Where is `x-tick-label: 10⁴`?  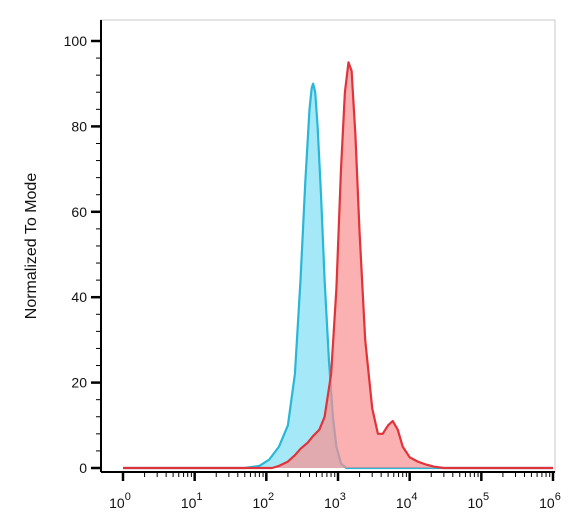 x-tick-label: 10⁴ is located at coordinates (407, 501).